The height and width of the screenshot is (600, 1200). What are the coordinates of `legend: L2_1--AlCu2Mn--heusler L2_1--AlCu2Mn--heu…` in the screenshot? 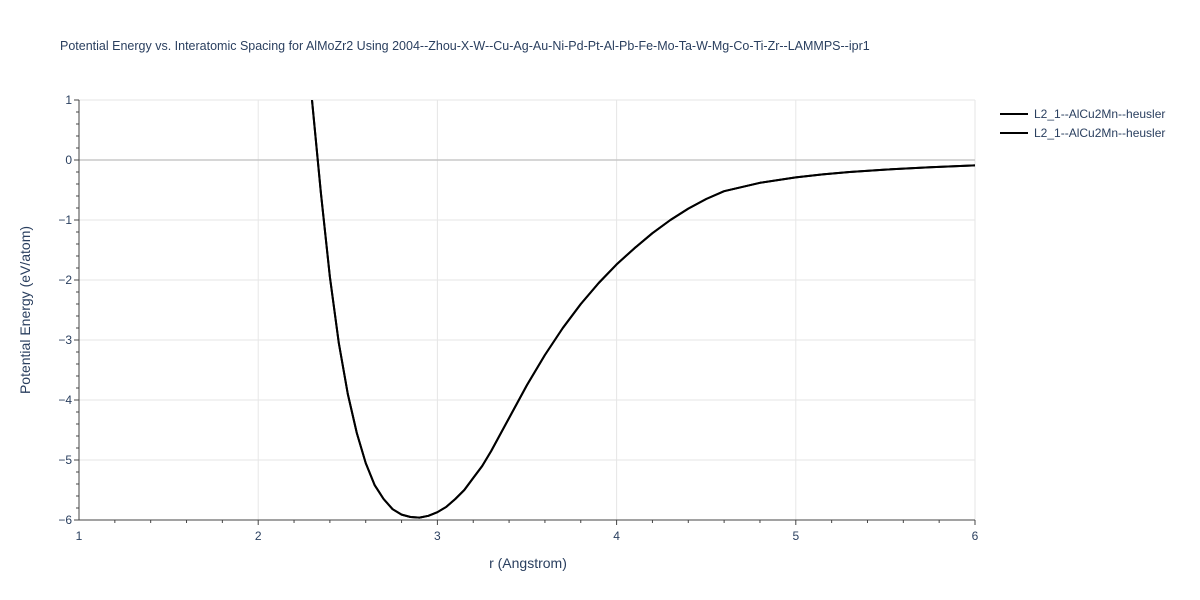 It's located at (1082, 123).